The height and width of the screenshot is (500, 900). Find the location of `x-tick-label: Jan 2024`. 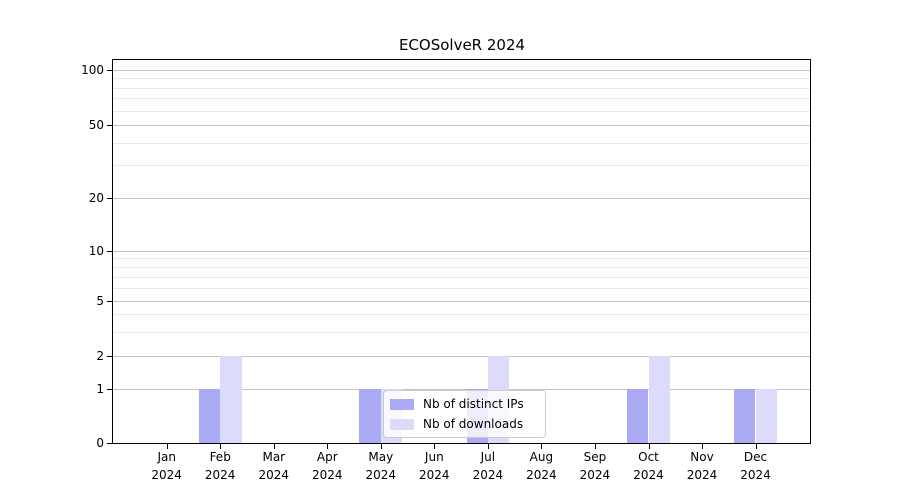

x-tick-label: Jan 2024 is located at coordinates (166, 466).